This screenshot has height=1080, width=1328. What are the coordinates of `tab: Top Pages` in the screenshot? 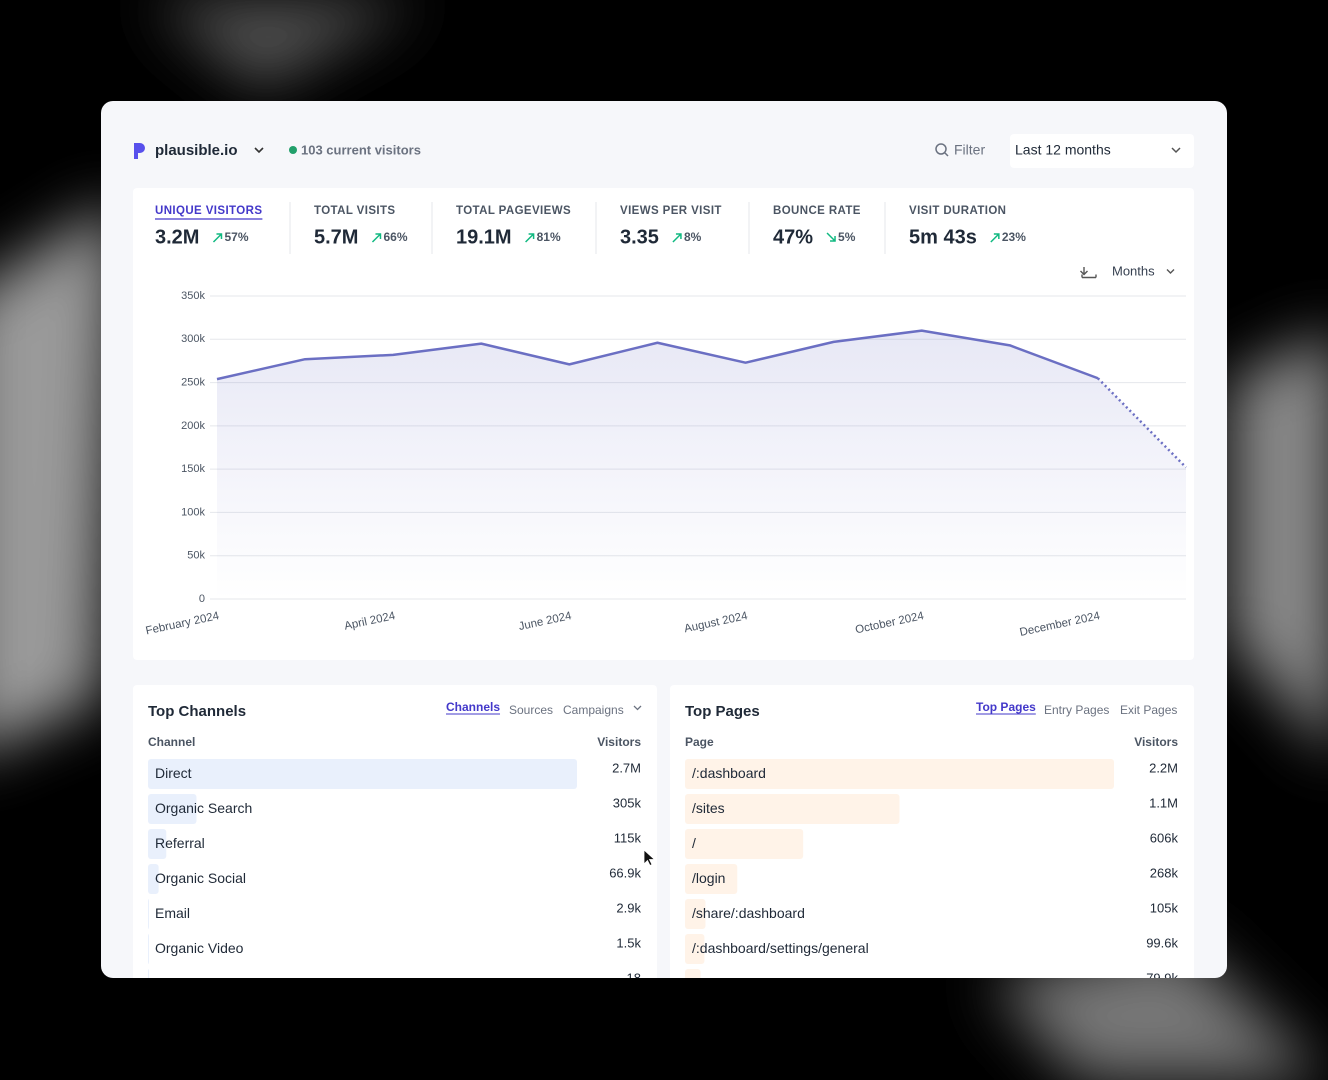 It's located at (1006, 707).